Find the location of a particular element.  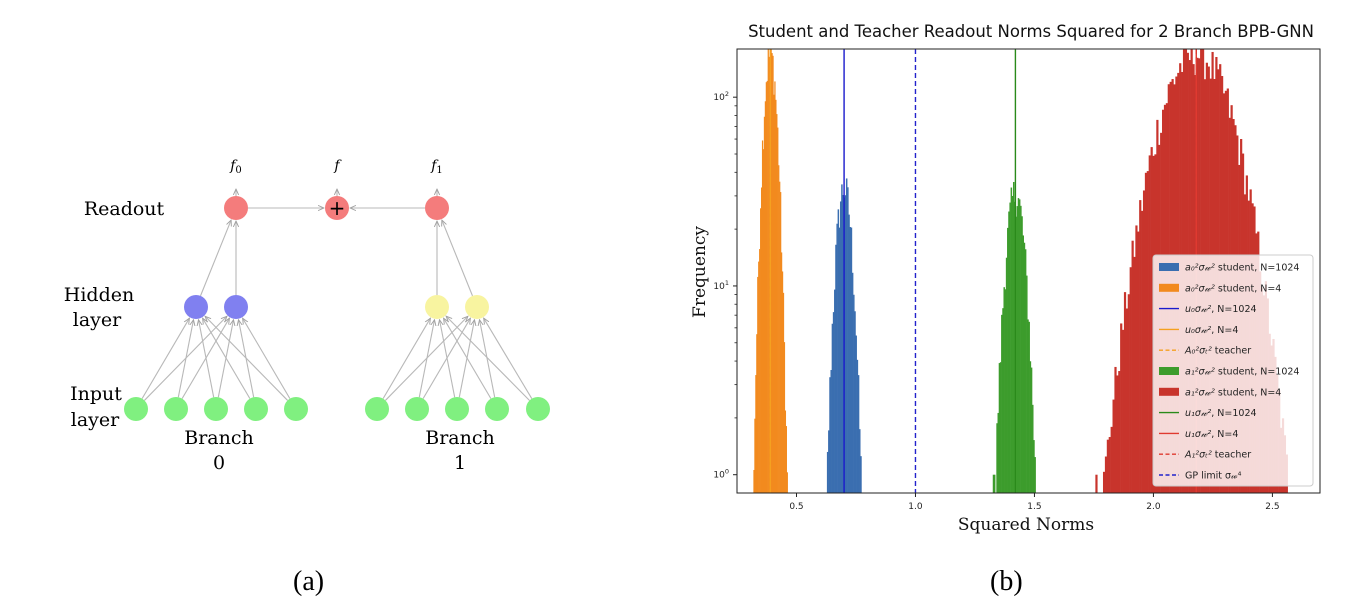

branch-1-index: 1 is located at coordinates (460, 463).